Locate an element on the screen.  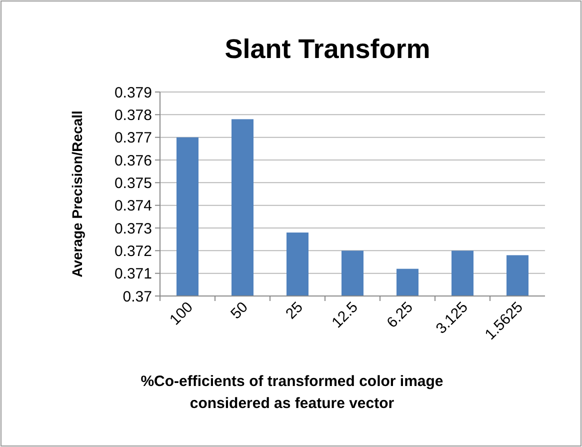
y-tick-label: 0.373 is located at coordinates (133, 229).